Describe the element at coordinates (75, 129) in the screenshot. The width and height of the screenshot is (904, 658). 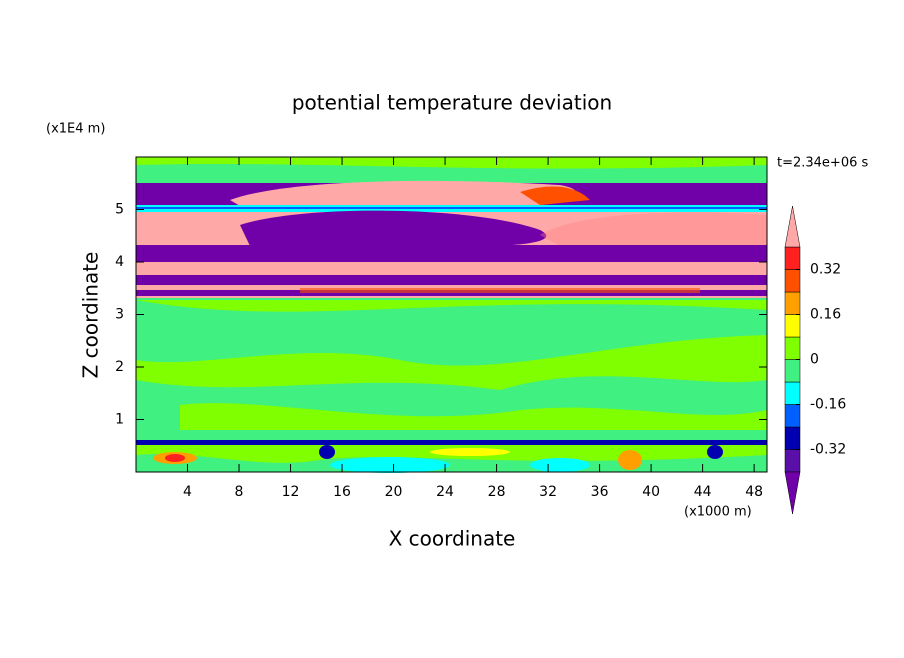
I see `y-unit: (x1E4 m)` at that location.